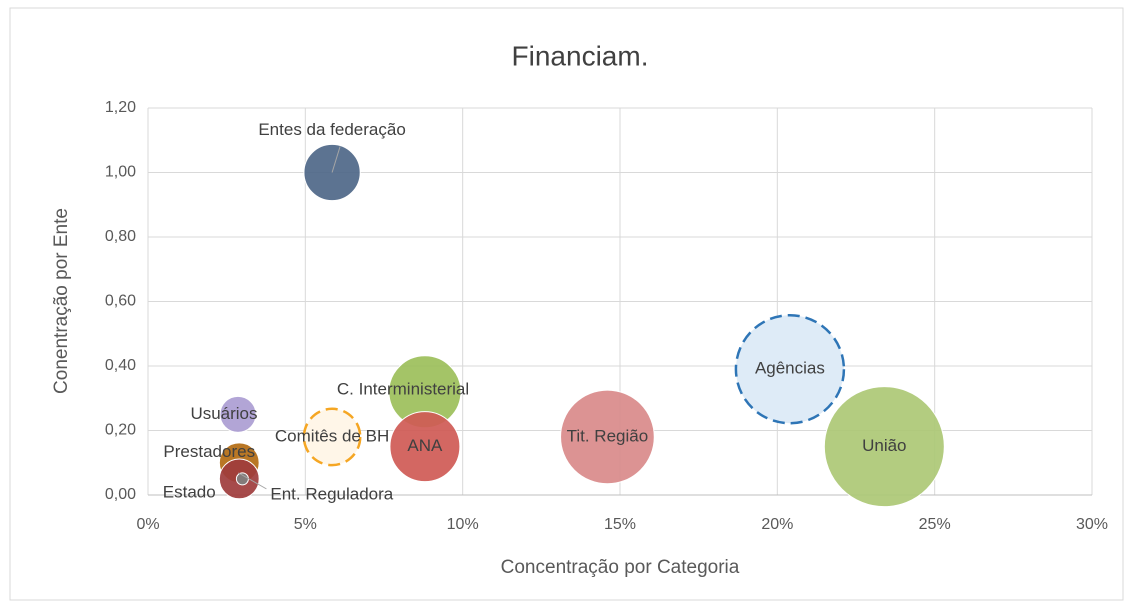  I want to click on data-label: Entes da federação, so click(331, 129).